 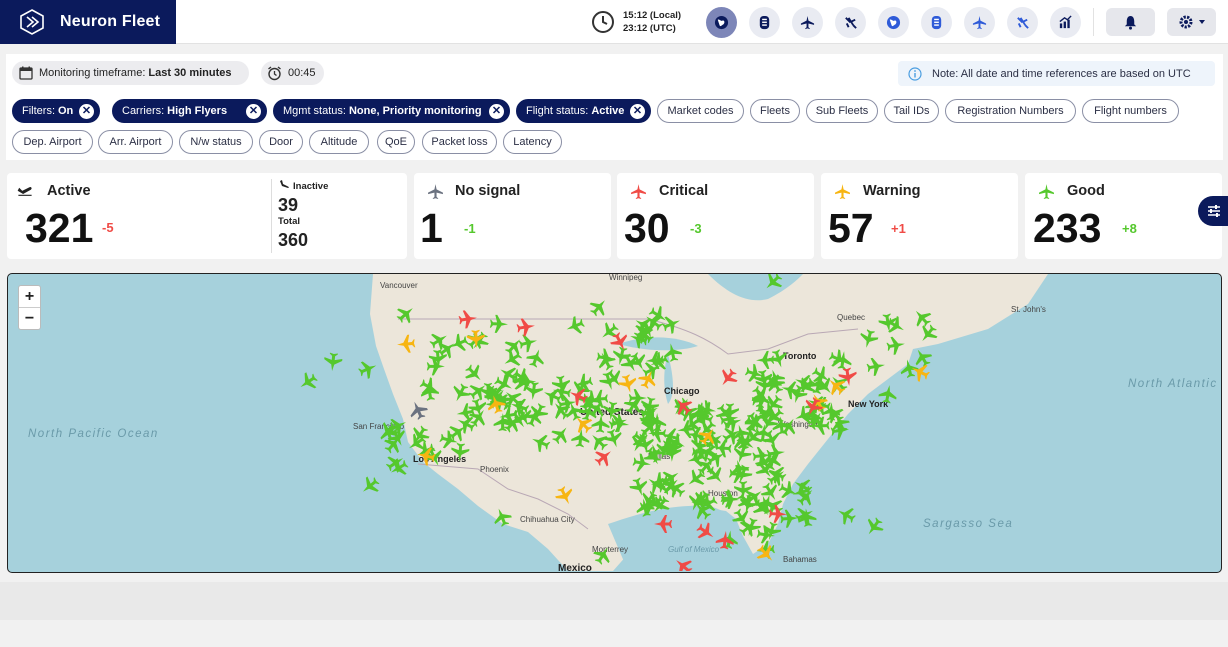 What do you see at coordinates (1065, 22) in the screenshot?
I see `nav-analytics-button` at bounding box center [1065, 22].